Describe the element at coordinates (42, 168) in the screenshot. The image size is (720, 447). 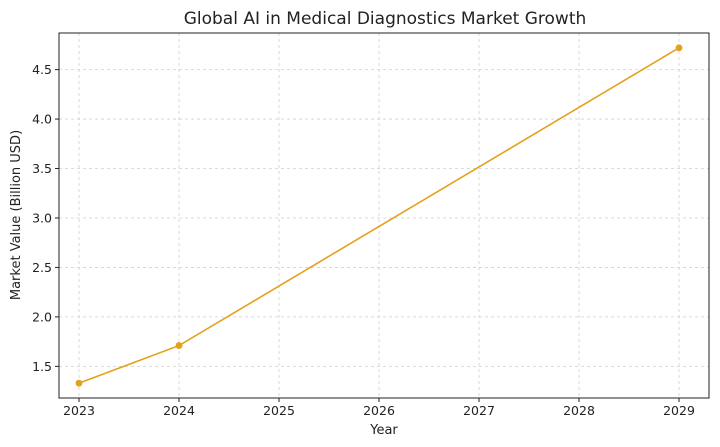
I see `y-tick-label: 3.5` at that location.